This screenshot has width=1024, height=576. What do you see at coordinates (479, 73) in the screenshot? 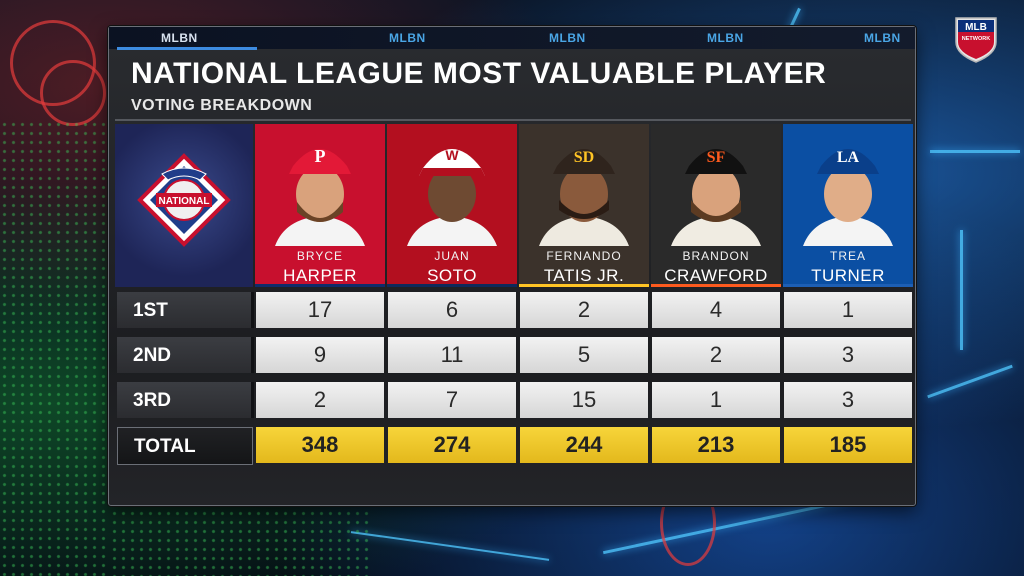
I see `page-title: NATIONAL LEAGUE MOST VALUABLE PLAYER` at bounding box center [479, 73].